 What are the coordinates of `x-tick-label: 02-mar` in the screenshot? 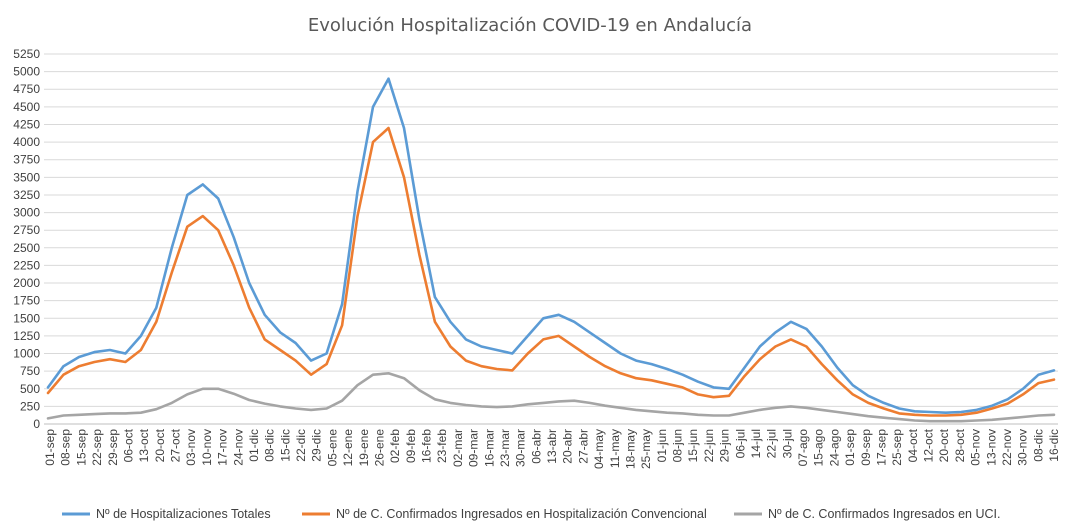 It's located at (458, 448).